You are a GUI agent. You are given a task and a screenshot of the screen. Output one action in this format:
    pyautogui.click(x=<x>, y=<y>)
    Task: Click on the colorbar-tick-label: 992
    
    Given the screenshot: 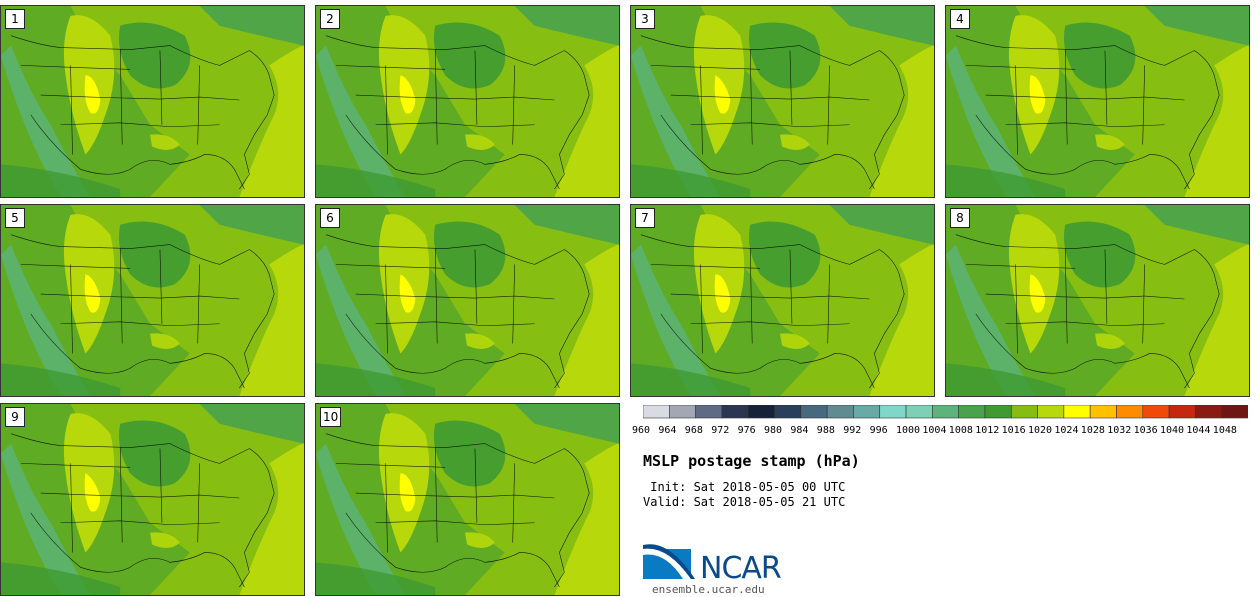 What is the action you would take?
    pyautogui.click(x=852, y=430)
    